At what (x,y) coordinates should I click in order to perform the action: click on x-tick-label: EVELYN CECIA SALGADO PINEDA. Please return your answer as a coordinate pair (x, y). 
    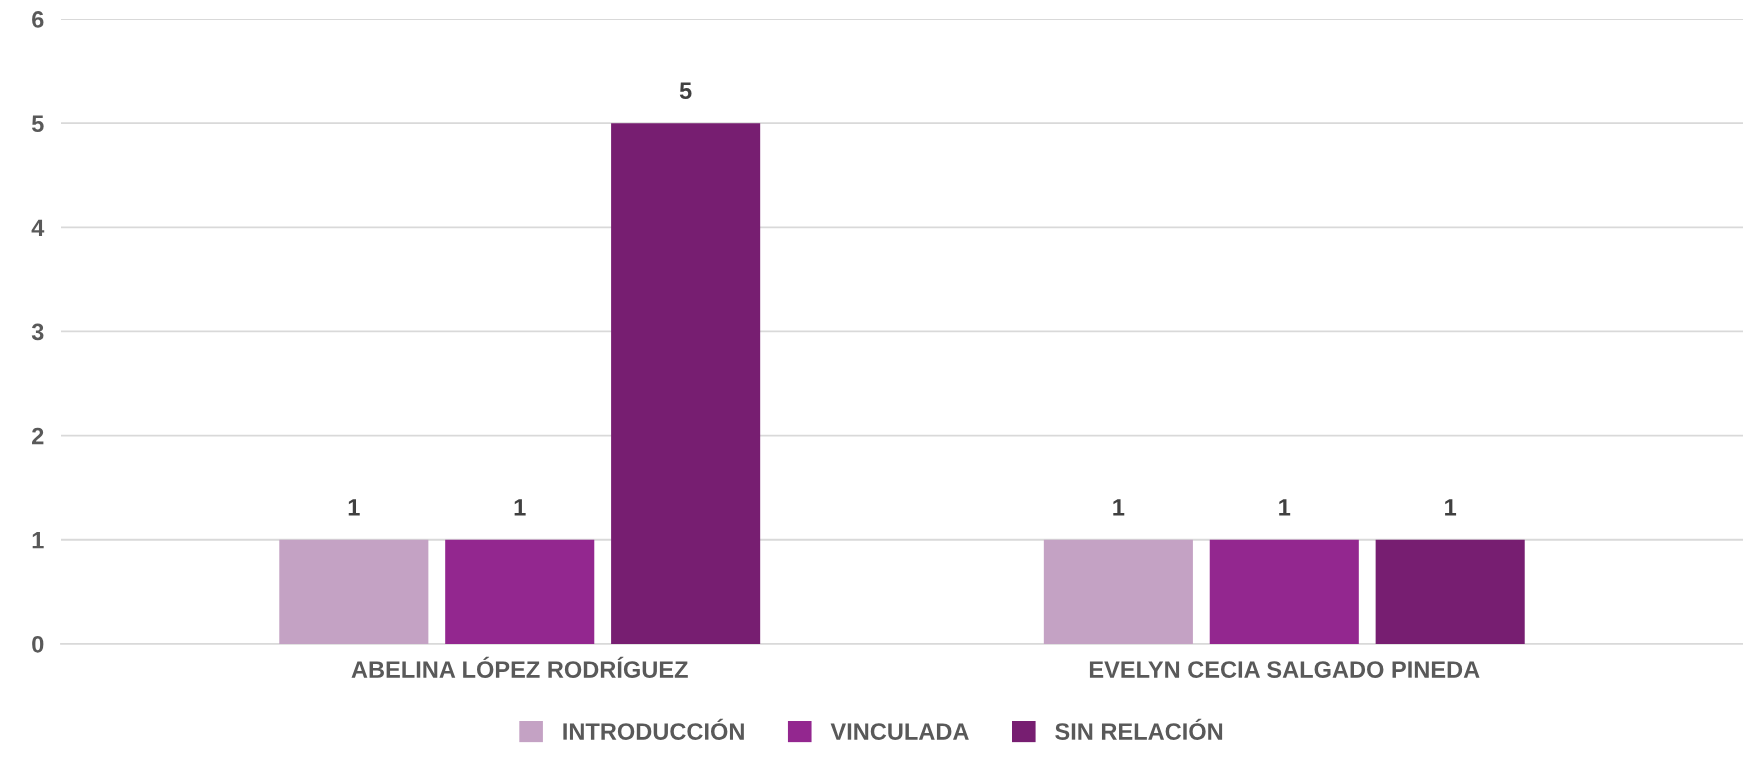
    Looking at the image, I should click on (1284, 669).